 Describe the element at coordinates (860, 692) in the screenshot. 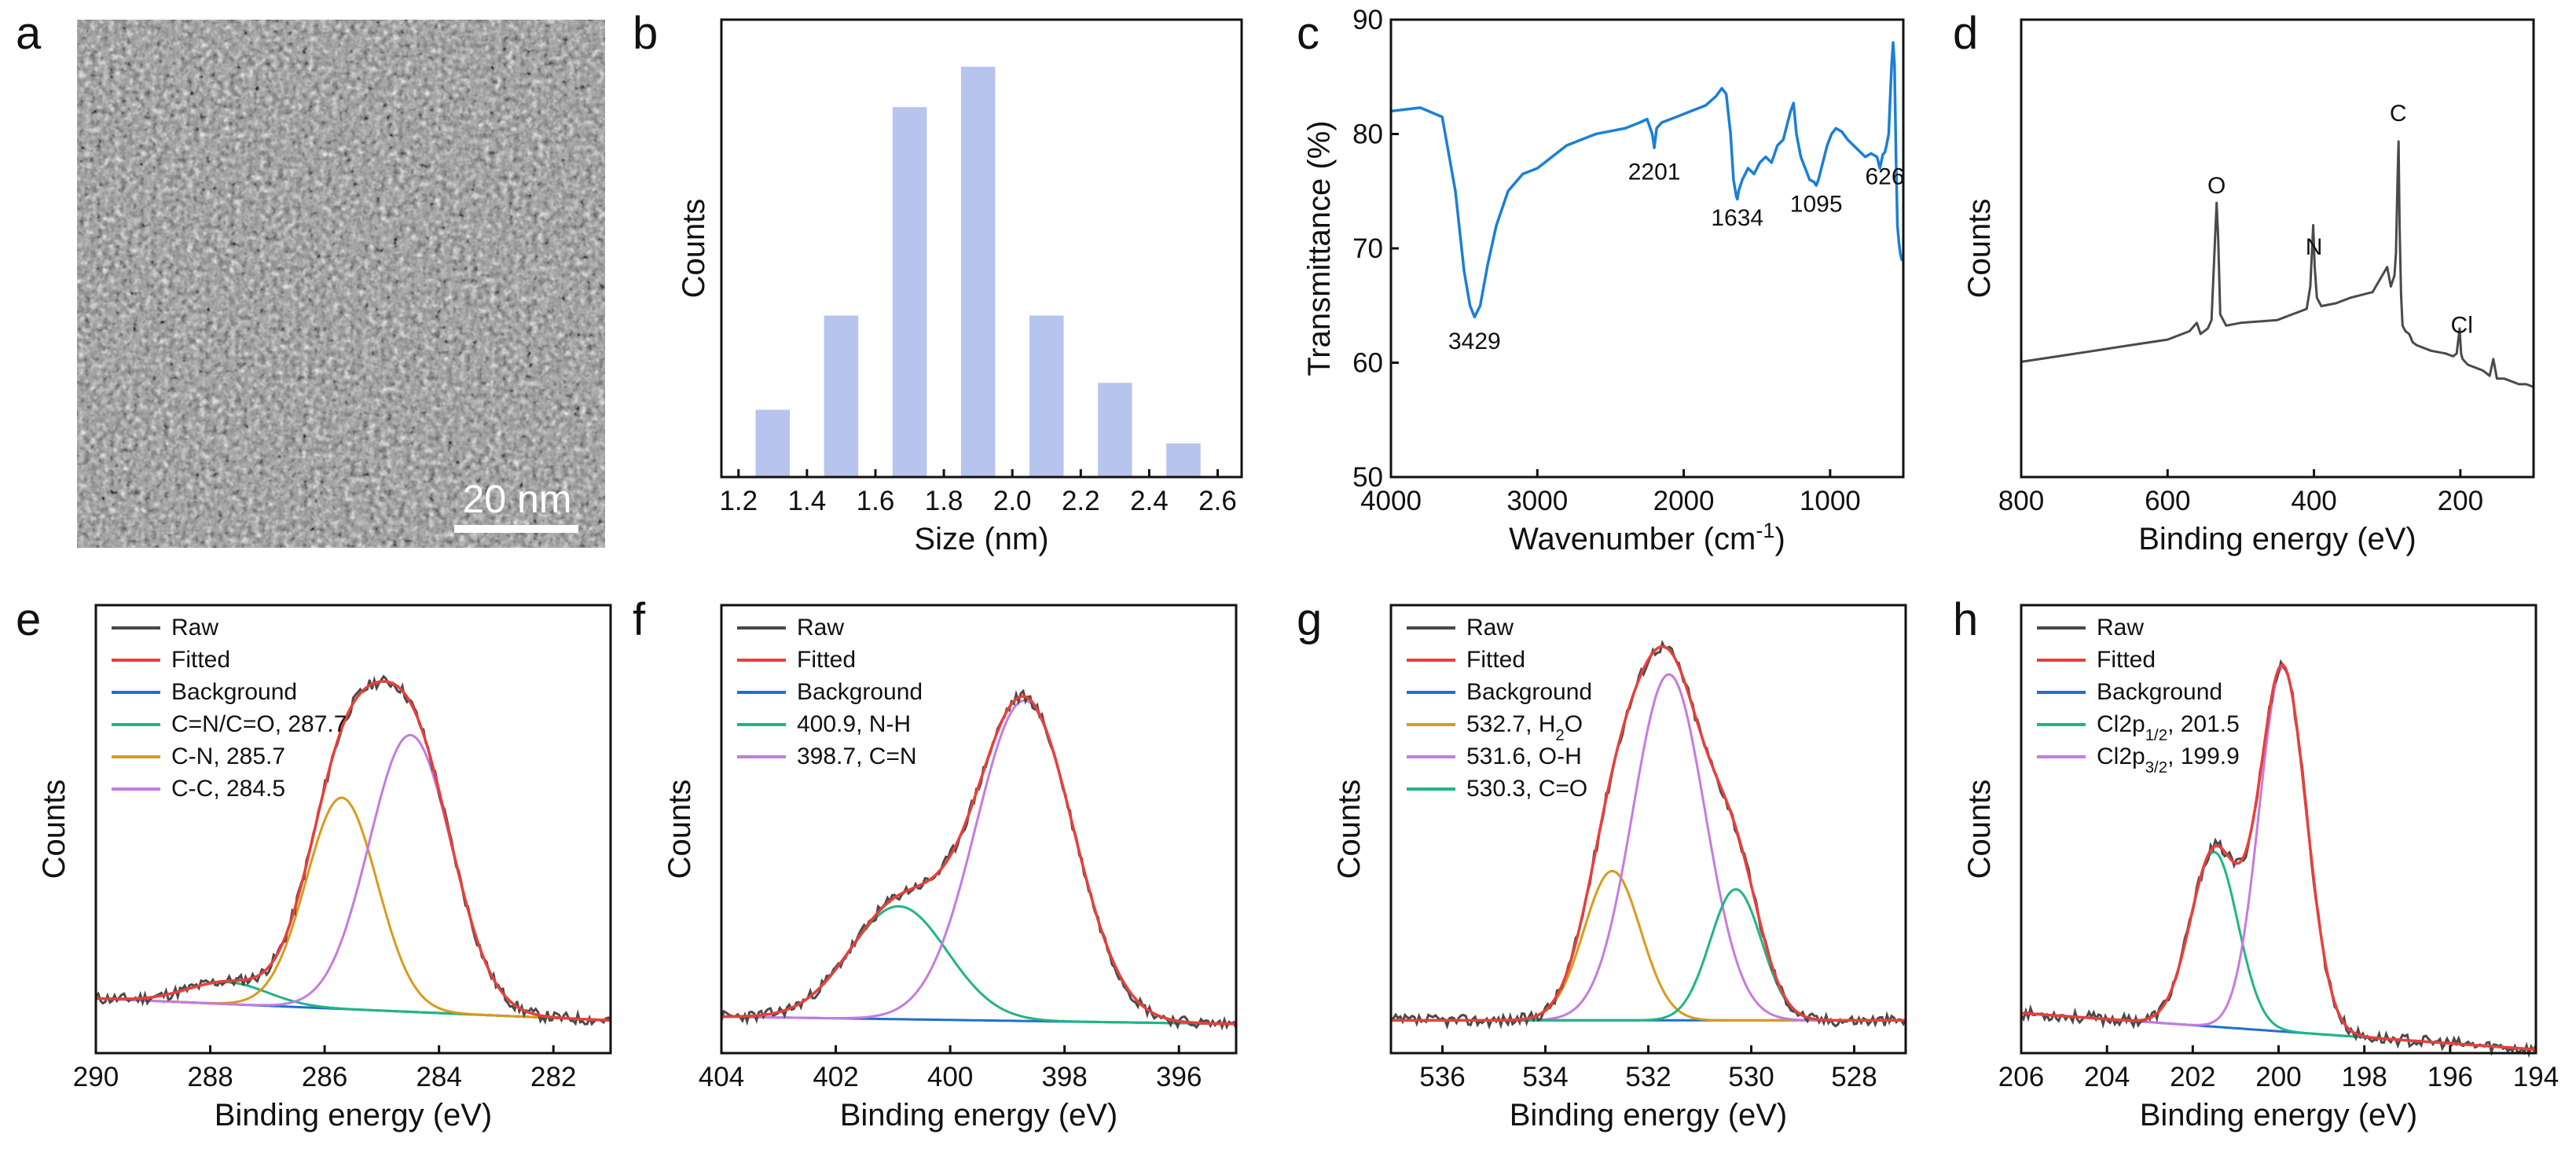

I see `legend-label-f: Background` at that location.